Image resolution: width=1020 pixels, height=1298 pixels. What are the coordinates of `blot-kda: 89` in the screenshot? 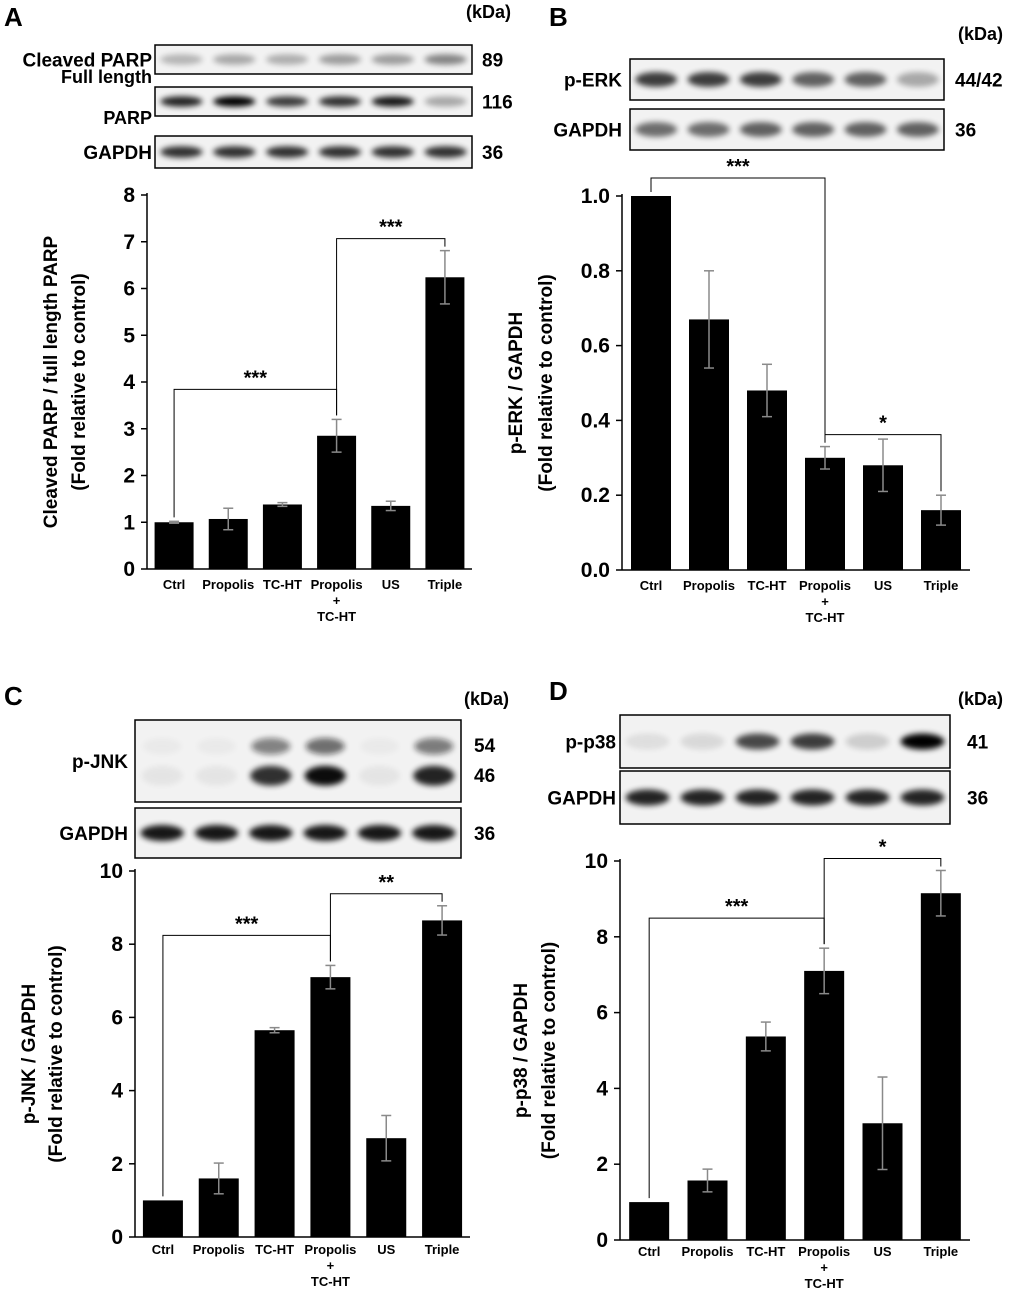 It's located at (492, 61).